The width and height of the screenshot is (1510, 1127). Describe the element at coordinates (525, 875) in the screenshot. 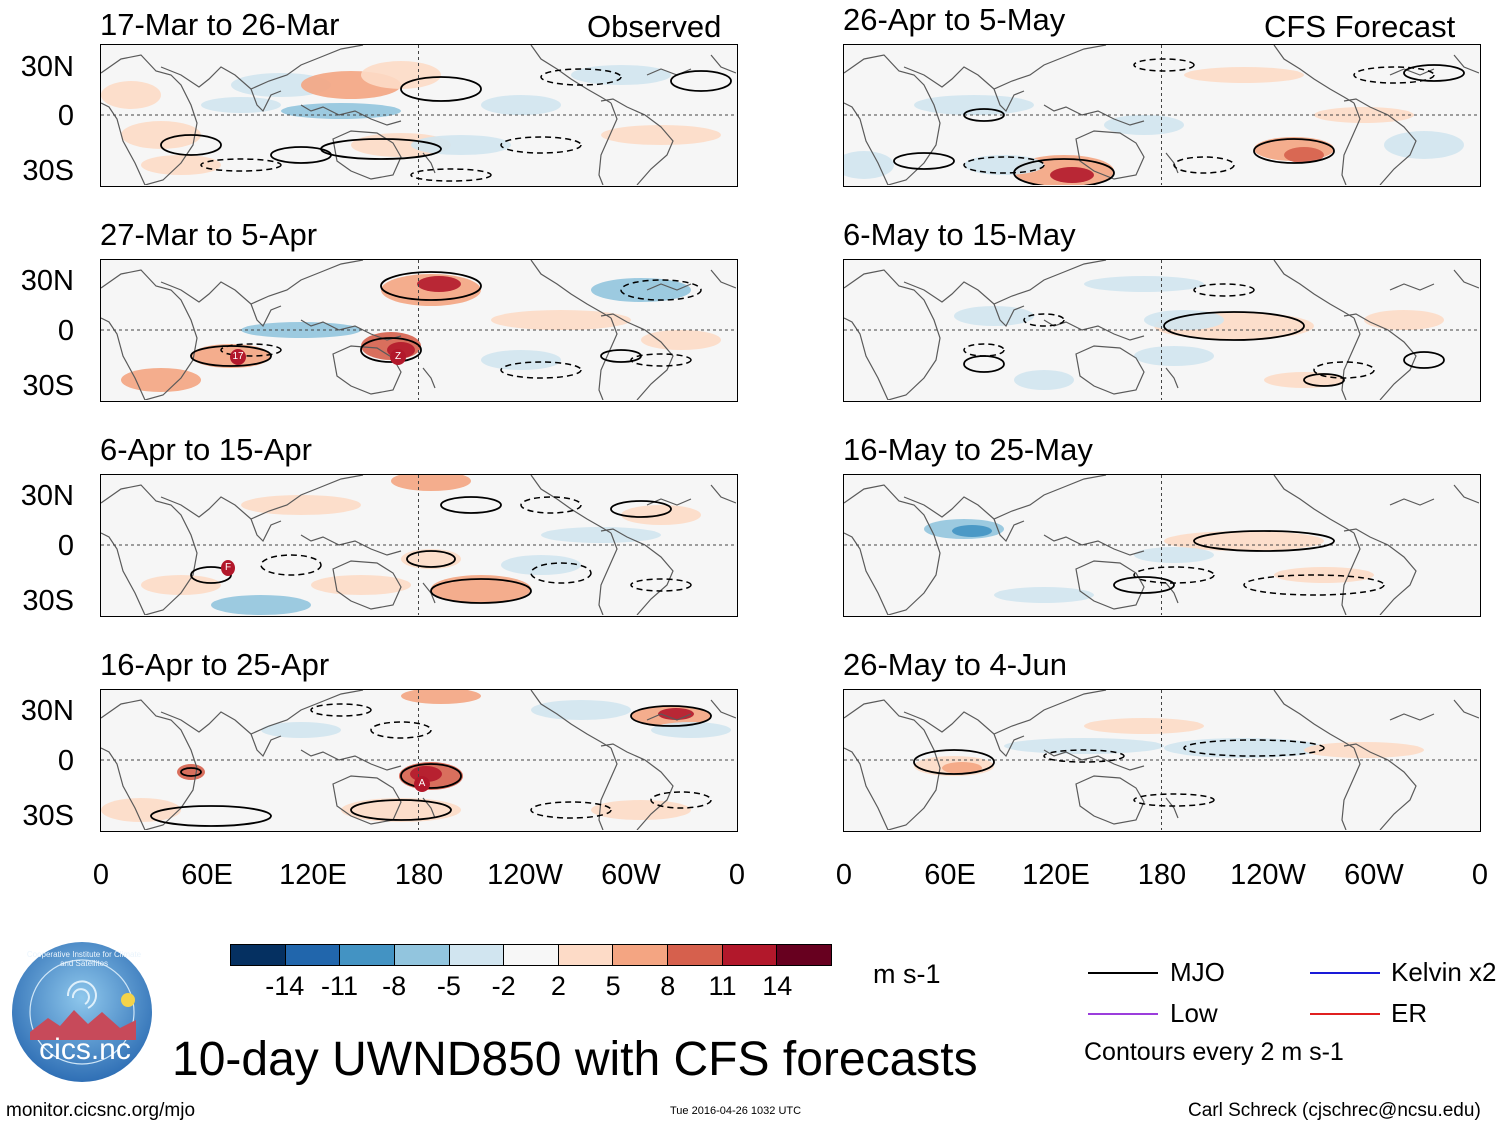

I see `lon-label: 120W` at that location.